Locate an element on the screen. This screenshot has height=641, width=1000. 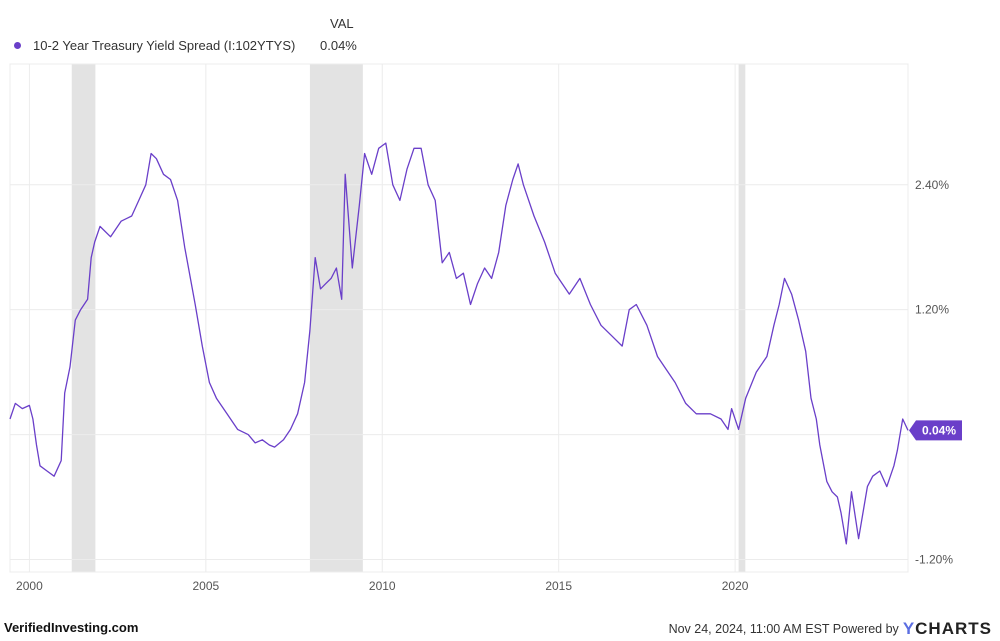
footer-timestamp: Nov 24, 2024, 11:00 AM EST Powered by is located at coordinates (783, 629).